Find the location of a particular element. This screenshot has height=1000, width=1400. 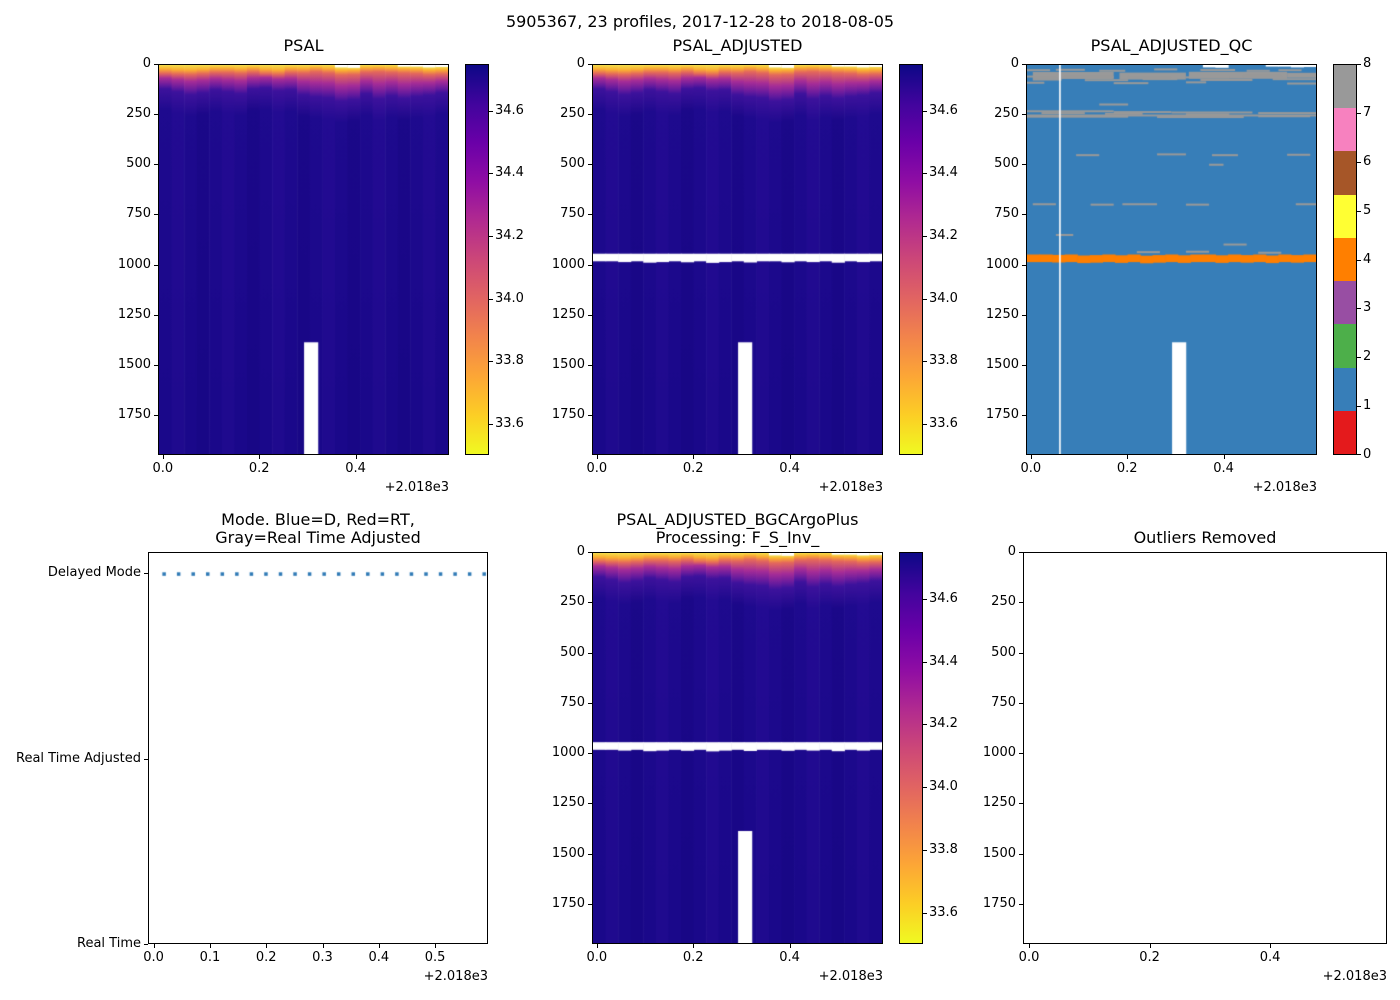

cb-adj-tick-label: 33.6 is located at coordinates (943, 423).